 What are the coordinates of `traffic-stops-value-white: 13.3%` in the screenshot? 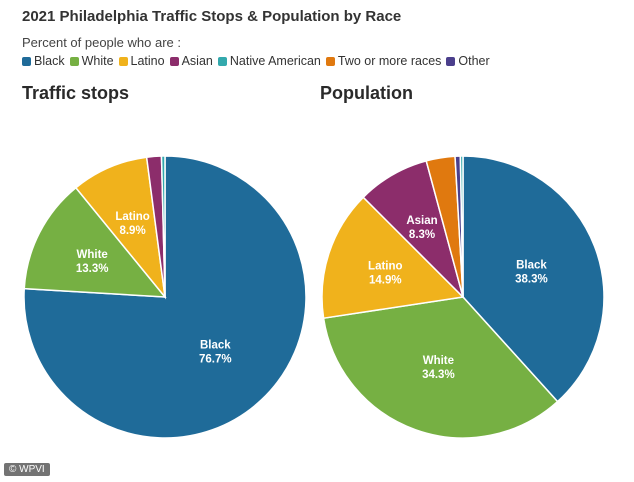 It's located at (92, 269).